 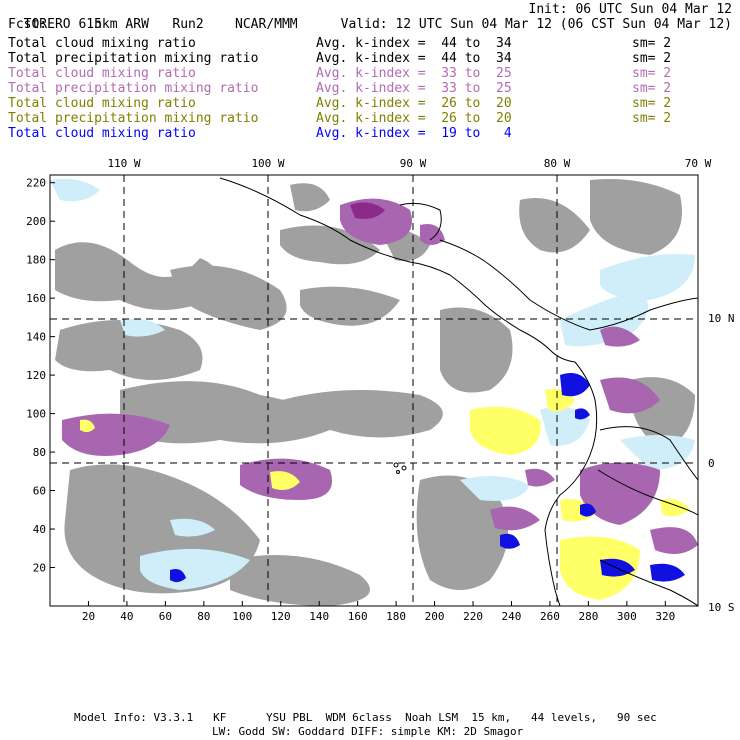 What do you see at coordinates (557, 163) in the screenshot?
I see `lon-label: 80 W` at bounding box center [557, 163].